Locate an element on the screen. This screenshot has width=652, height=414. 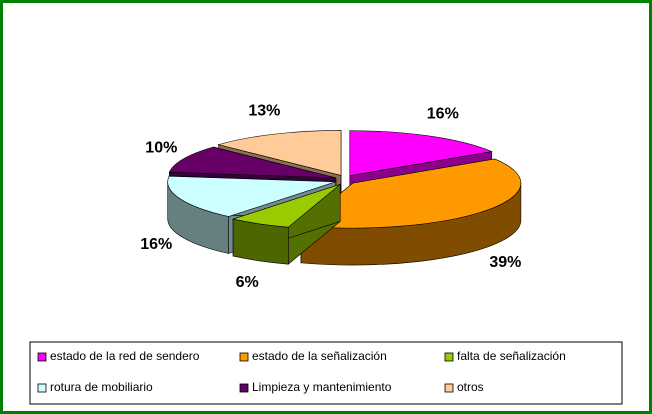
legend-label: otros is located at coordinates (470, 387).